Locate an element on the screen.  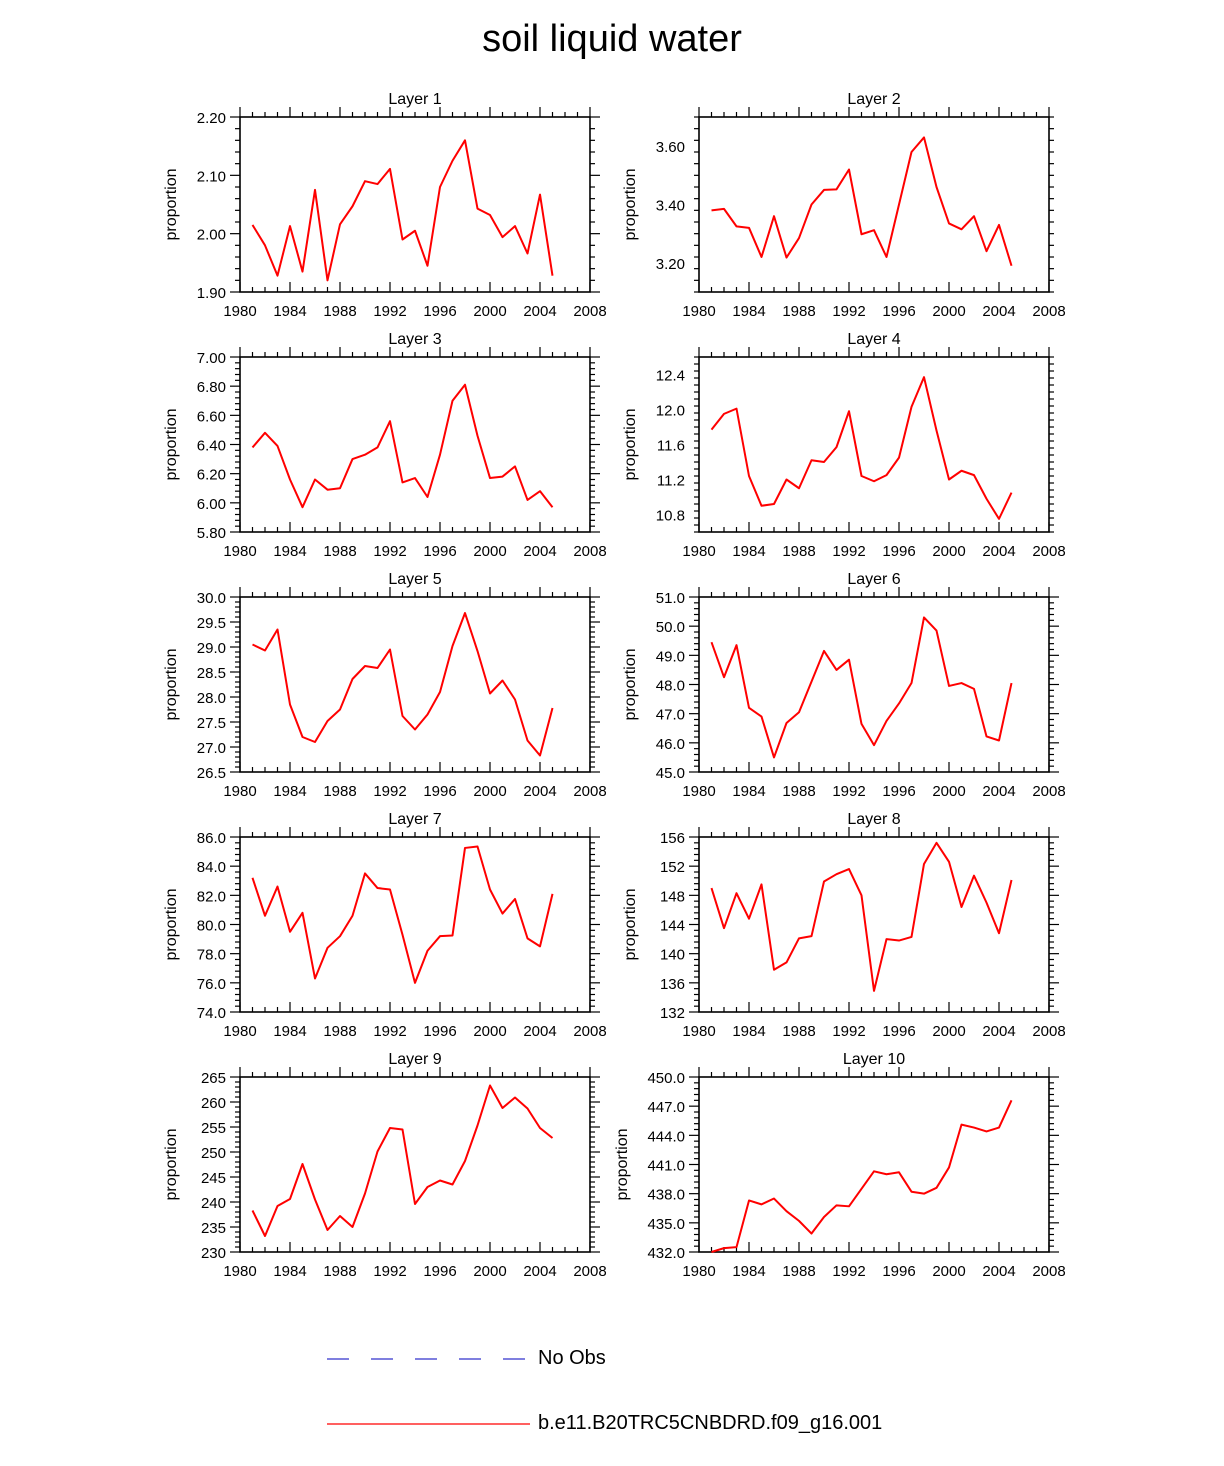
y-tick-label: 2.00 is located at coordinates (211, 235).